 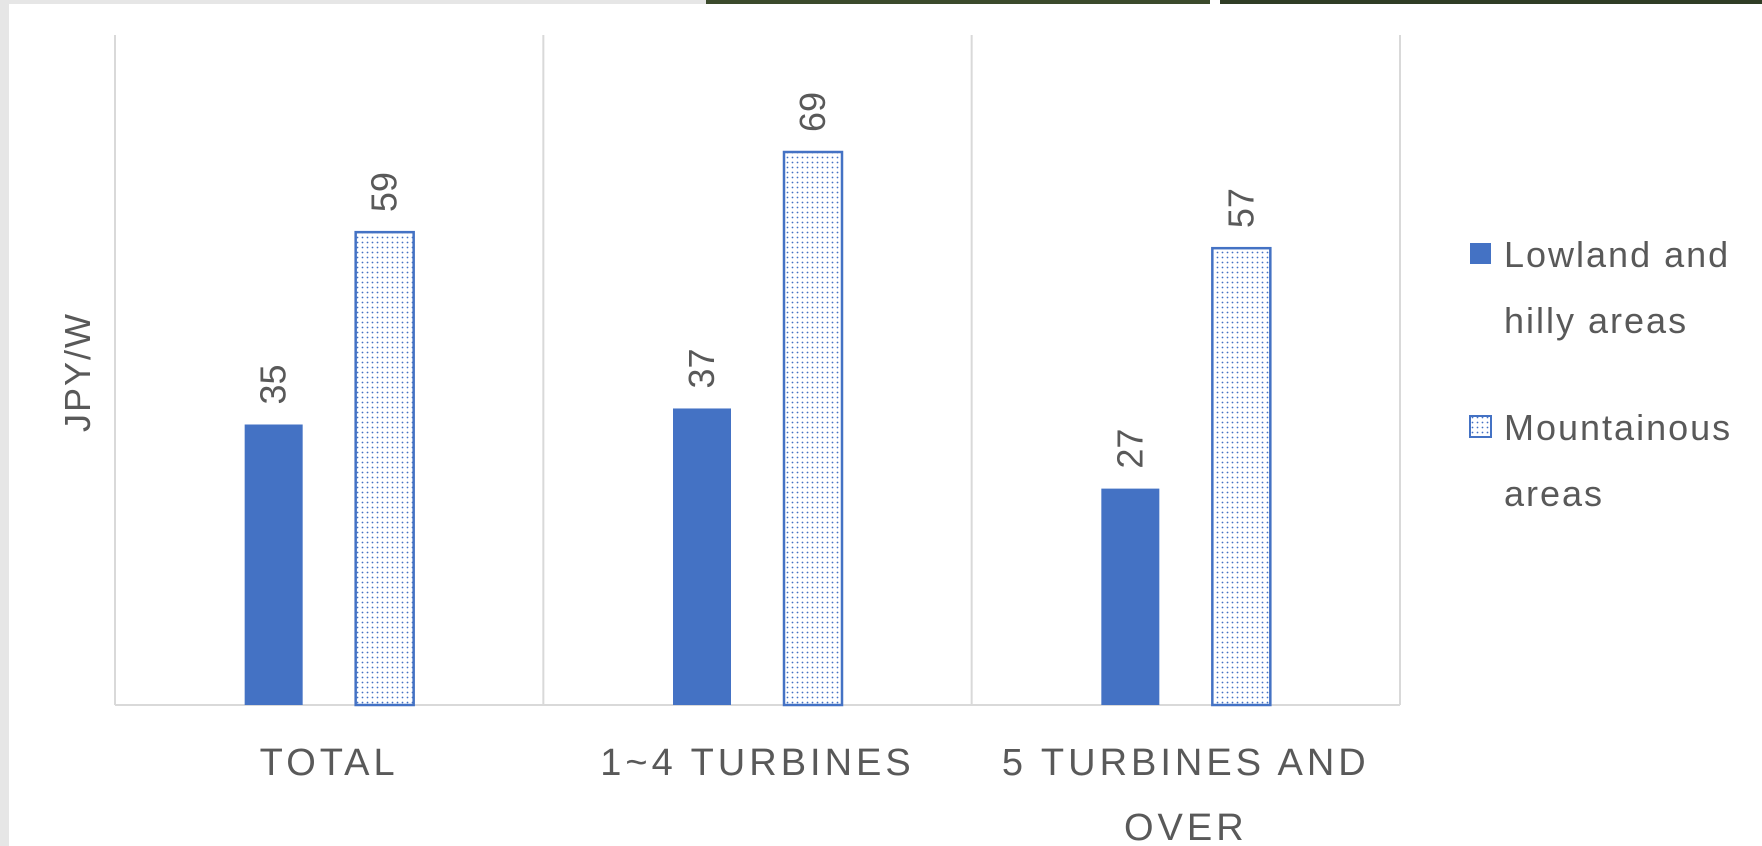 What do you see at coordinates (273, 384) in the screenshot?
I see `data-label: 35` at bounding box center [273, 384].